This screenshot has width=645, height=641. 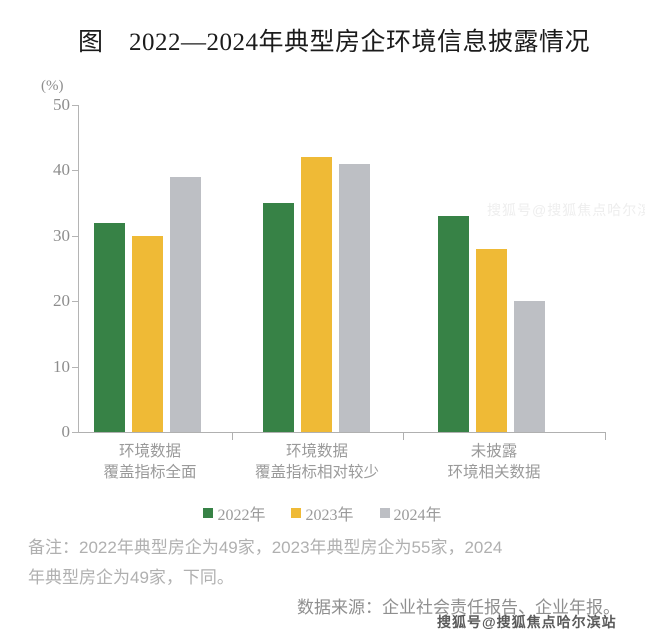 What do you see at coordinates (334, 42) in the screenshot?
I see `figure-title-text: 图 2022—2024年典型房企环境信息披露情况` at bounding box center [334, 42].